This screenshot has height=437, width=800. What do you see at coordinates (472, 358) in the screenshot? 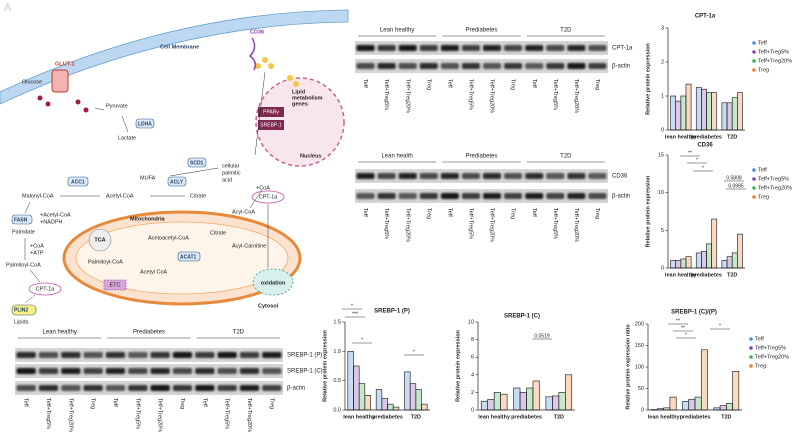
I see `y-tick-label: 6` at bounding box center [472, 358].